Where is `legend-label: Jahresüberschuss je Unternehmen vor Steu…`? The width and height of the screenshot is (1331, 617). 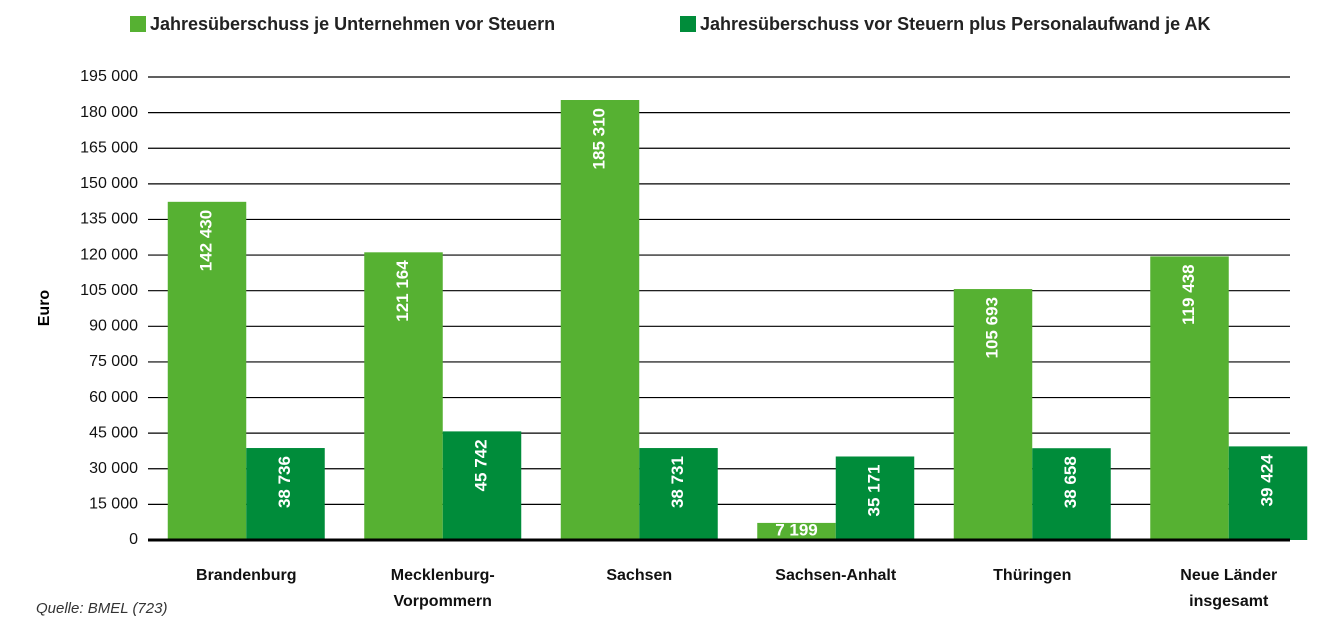
legend-label: Jahresüberschuss je Unternehmen vor Steu… is located at coordinates (352, 24).